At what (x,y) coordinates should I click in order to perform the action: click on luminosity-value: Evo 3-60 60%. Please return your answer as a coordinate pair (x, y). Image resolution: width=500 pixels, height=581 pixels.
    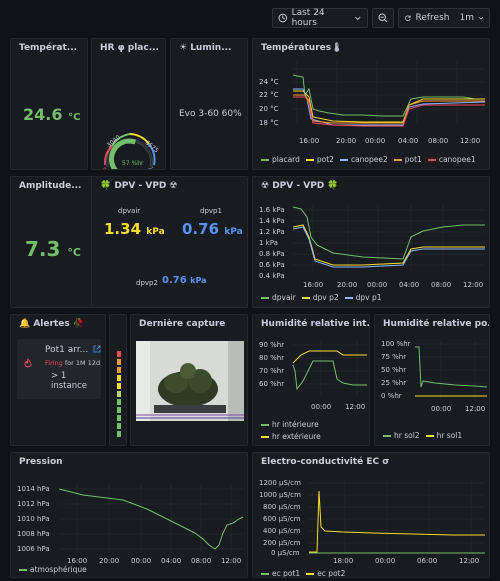
    Looking at the image, I should click on (210, 114).